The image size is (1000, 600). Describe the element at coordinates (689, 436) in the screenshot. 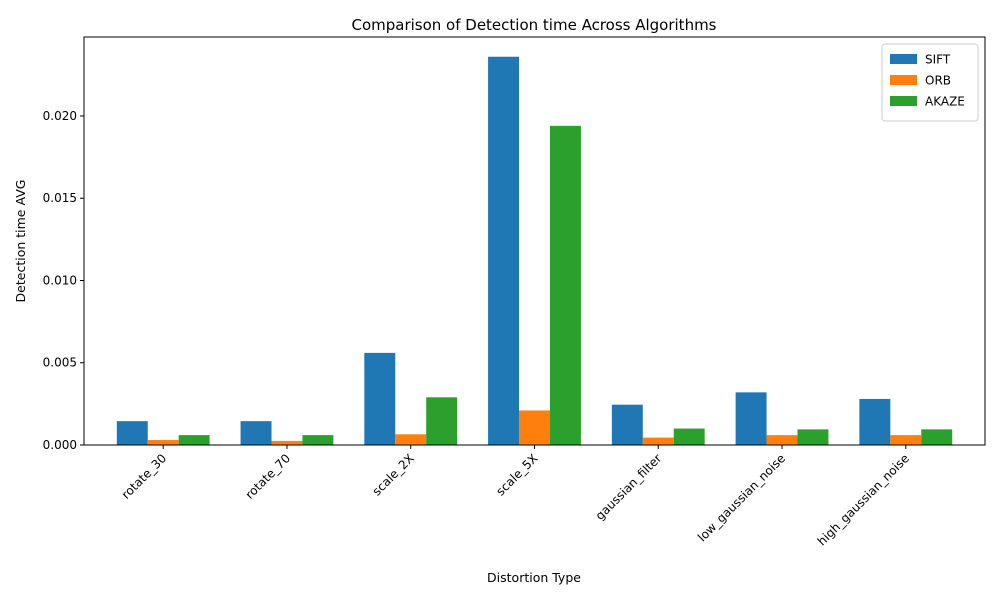

I see `bar-akaze-gaussian_filter` at that location.